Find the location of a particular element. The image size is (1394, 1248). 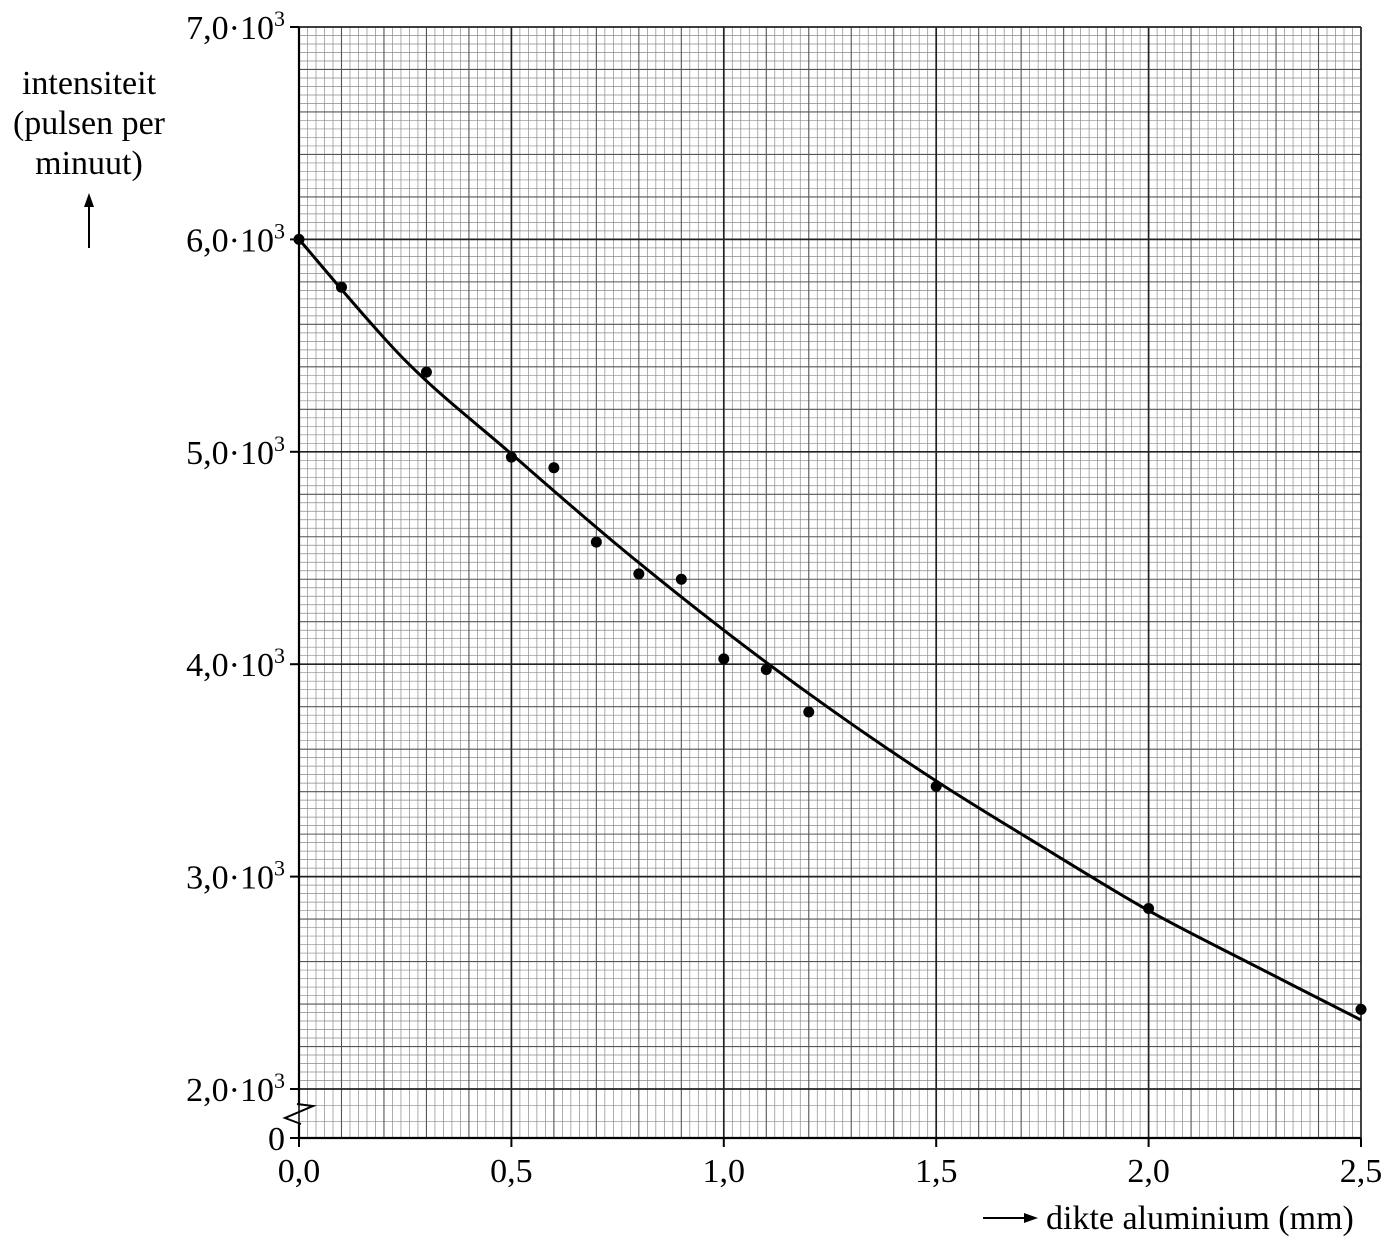

axis-break-icon is located at coordinates (299, 1114).